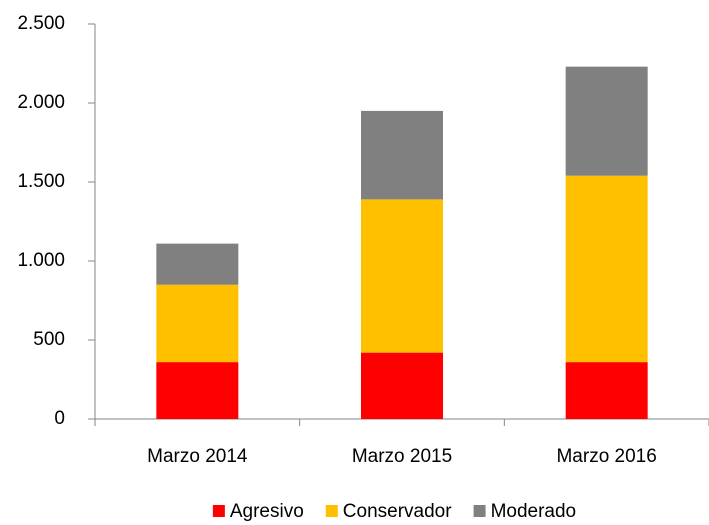 The width and height of the screenshot is (709, 525). Describe the element at coordinates (41, 23) in the screenshot. I see `y-tick-label: 2.500` at that location.